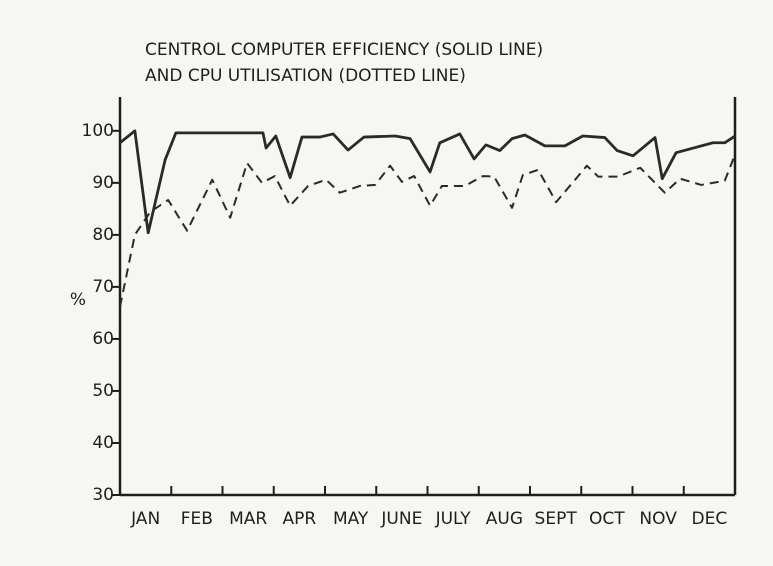 The width and height of the screenshot is (773, 566). What do you see at coordinates (78, 300) in the screenshot?
I see `y-axis-label: %` at bounding box center [78, 300].